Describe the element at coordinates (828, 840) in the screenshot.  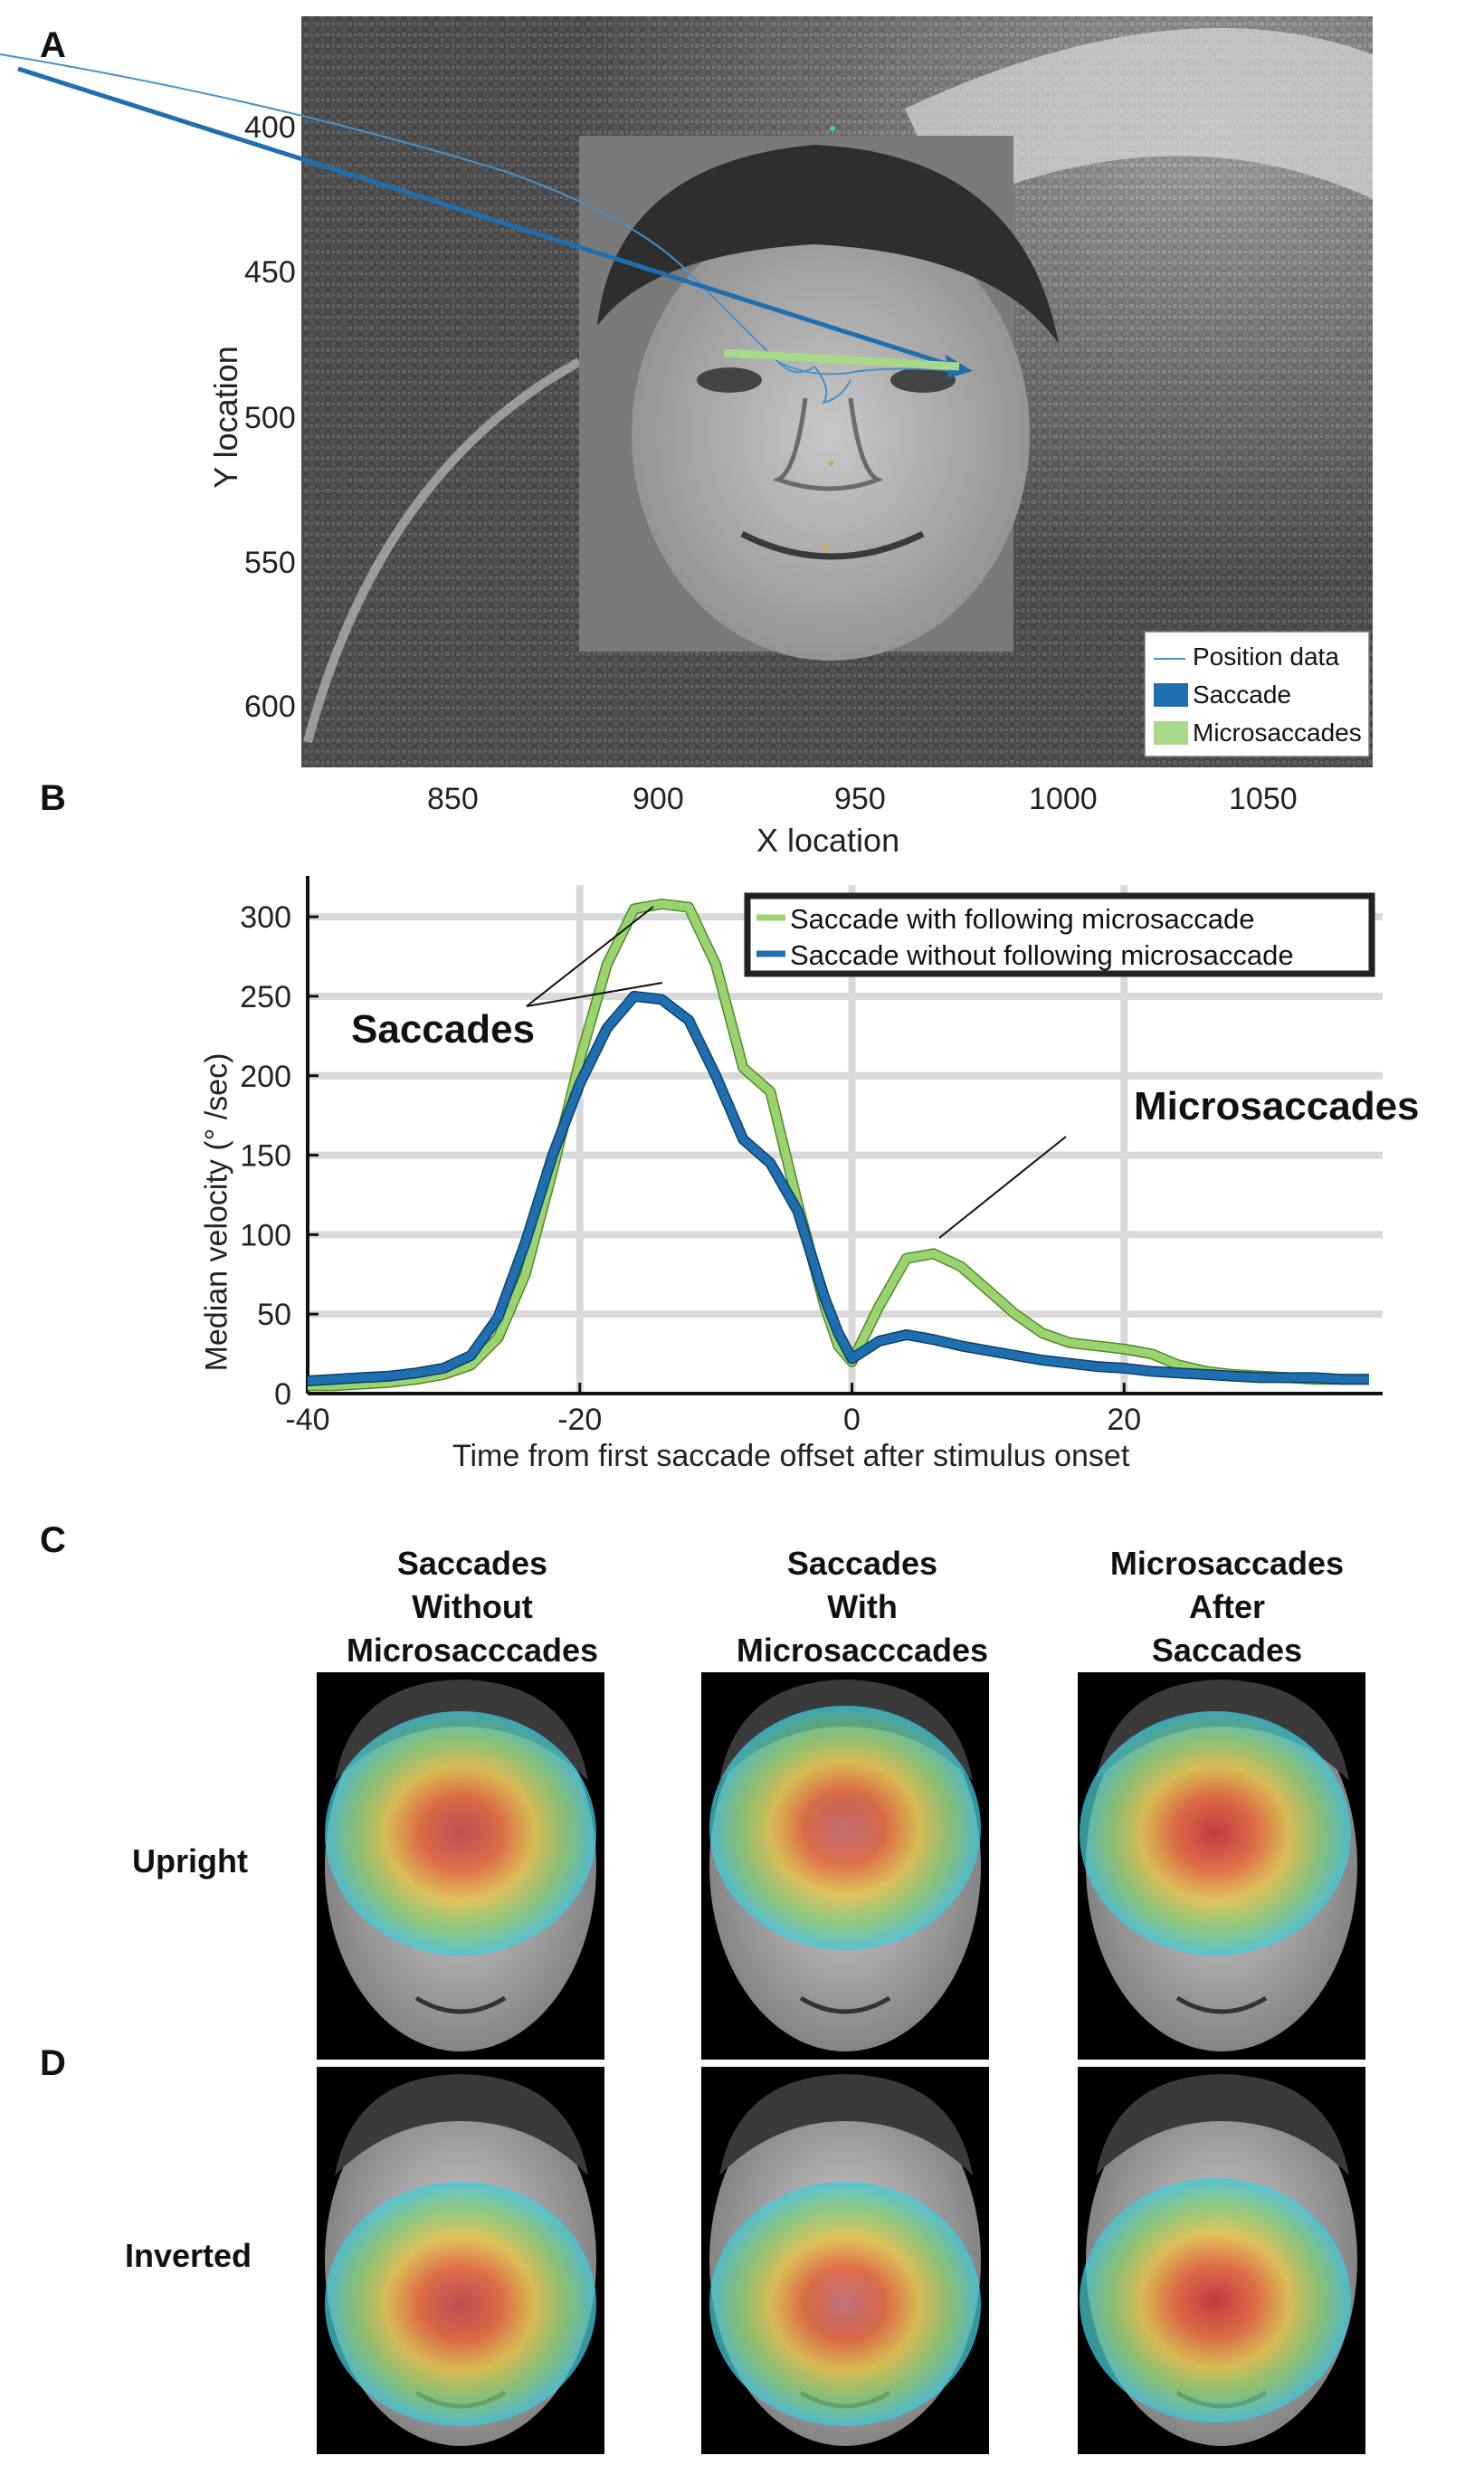
I see `panel-a-xlabel: X location` at that location.